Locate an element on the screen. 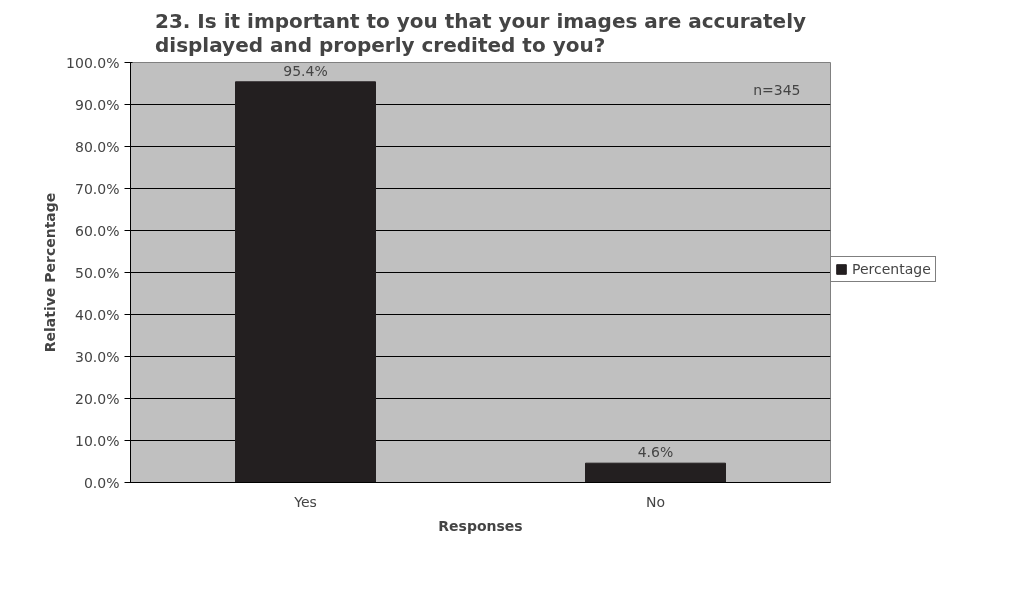  y-tick-label: 100.0% is located at coordinates (93, 62).